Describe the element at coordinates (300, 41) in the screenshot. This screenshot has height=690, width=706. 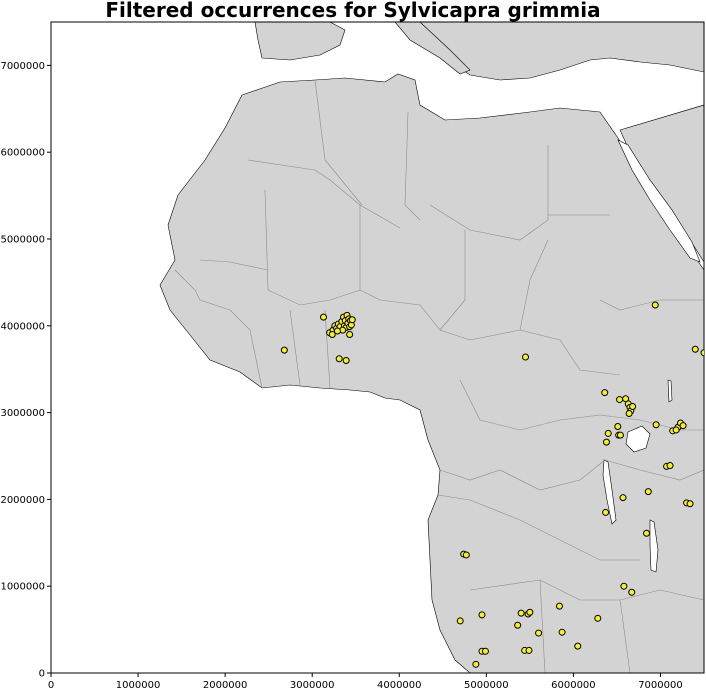
I see `land-iberia` at that location.